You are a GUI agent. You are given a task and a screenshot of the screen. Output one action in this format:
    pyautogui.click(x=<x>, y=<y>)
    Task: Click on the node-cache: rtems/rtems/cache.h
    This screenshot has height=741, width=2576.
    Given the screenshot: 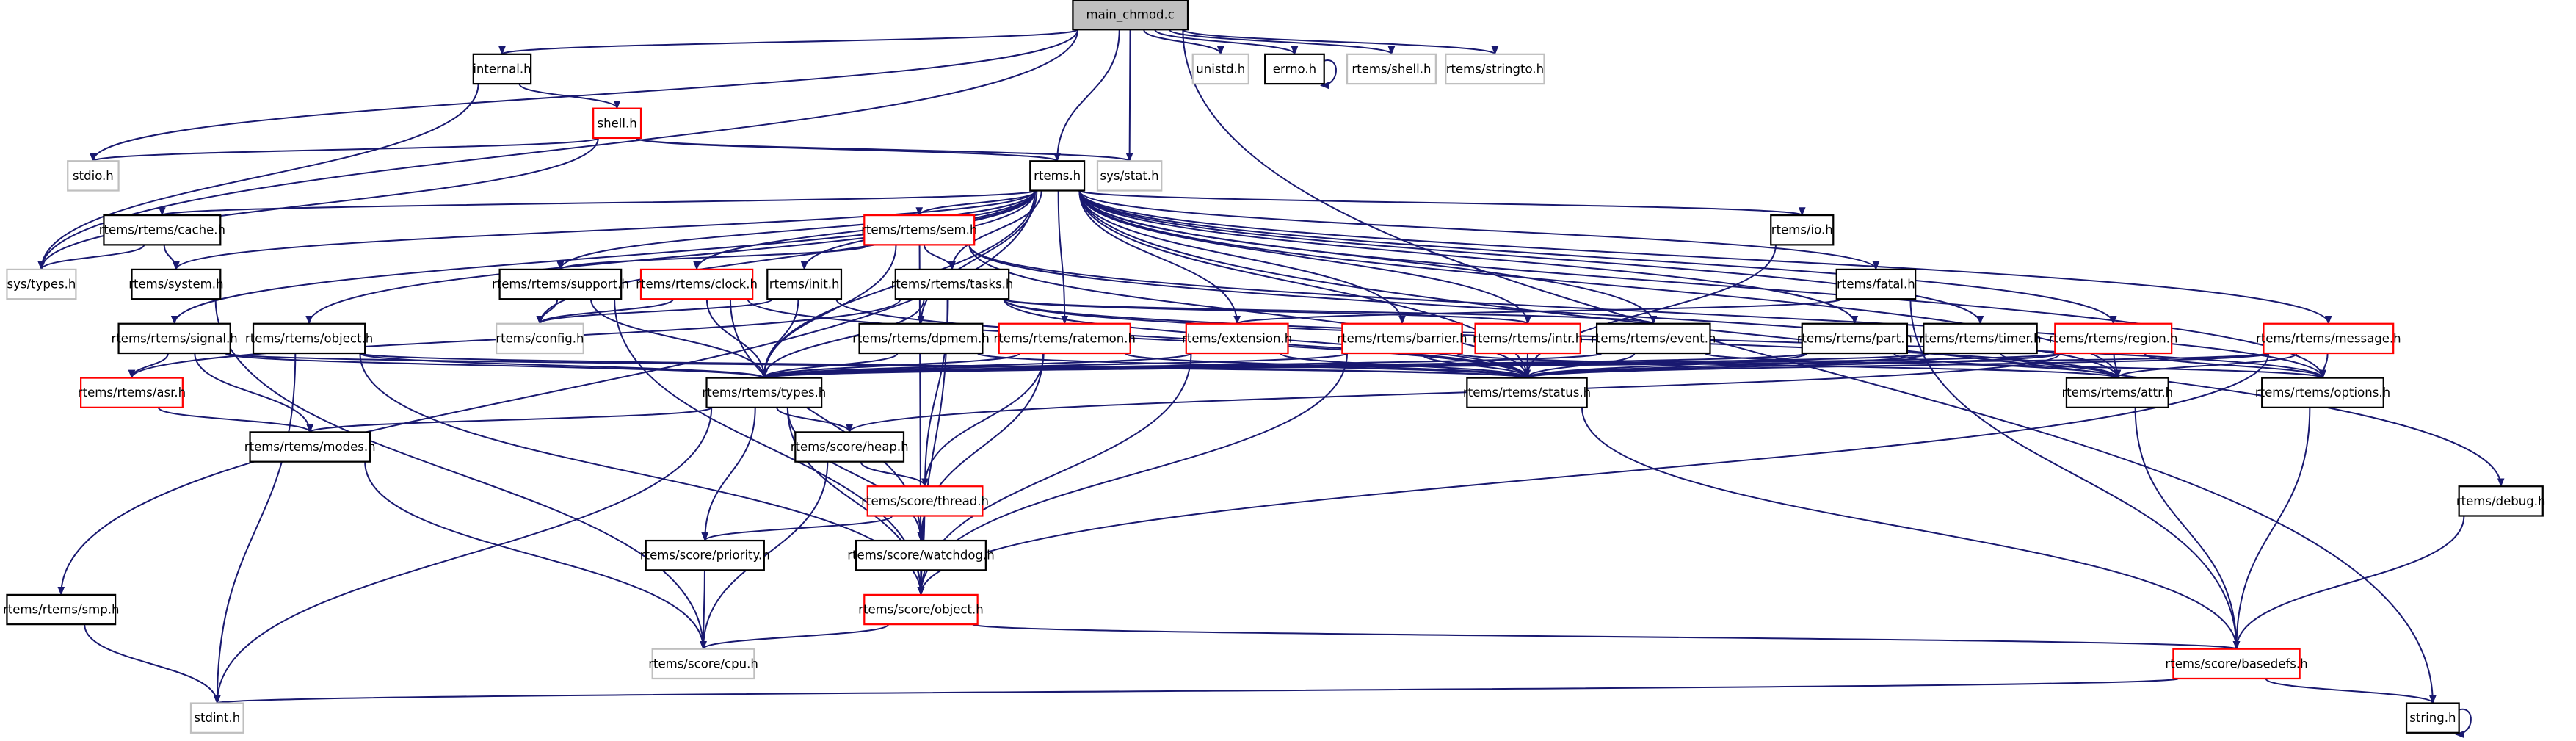 What is the action you would take?
    pyautogui.click(x=162, y=230)
    